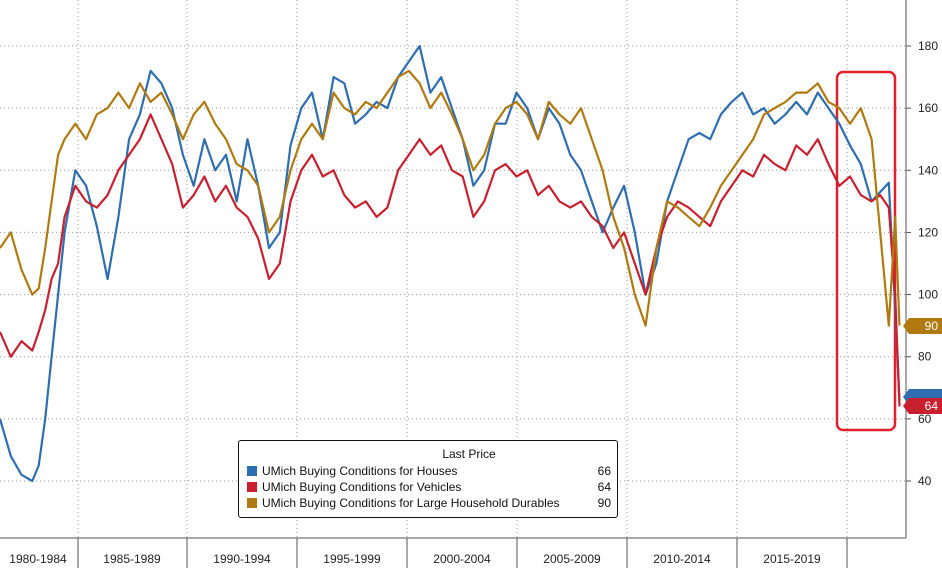  I want to click on y-tick-label-60: 60, so click(925, 419).